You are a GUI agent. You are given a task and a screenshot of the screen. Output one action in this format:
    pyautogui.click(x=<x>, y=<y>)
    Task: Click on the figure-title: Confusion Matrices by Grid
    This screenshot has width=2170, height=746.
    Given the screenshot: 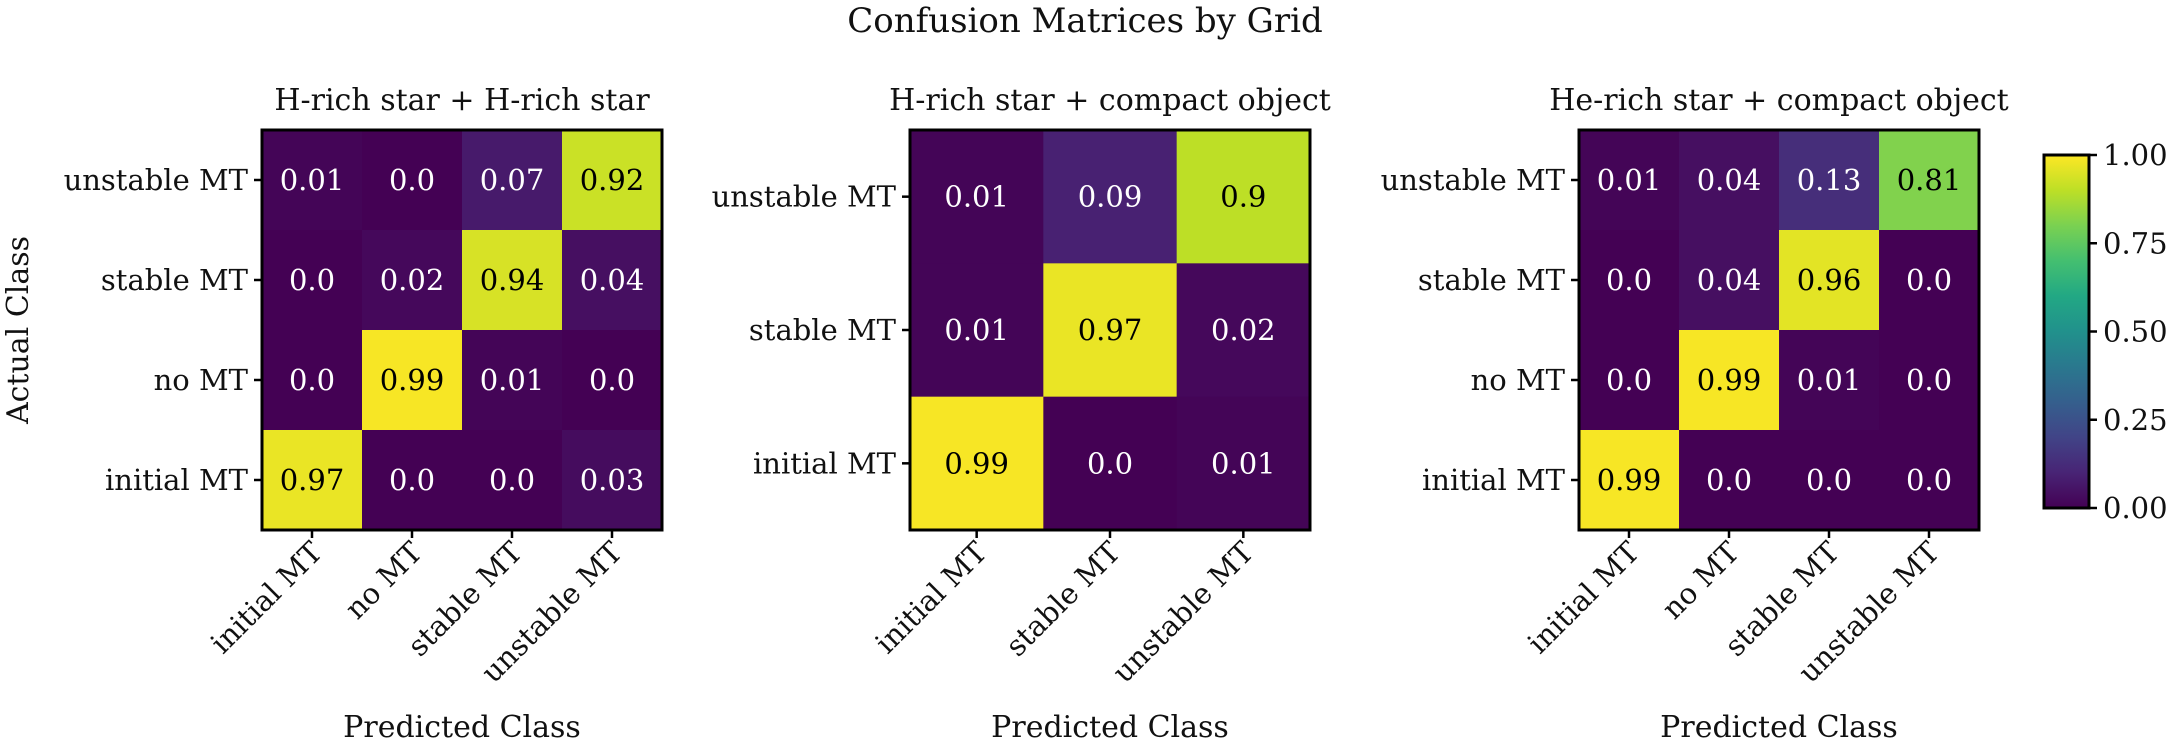 What is the action you would take?
    pyautogui.click(x=1085, y=21)
    